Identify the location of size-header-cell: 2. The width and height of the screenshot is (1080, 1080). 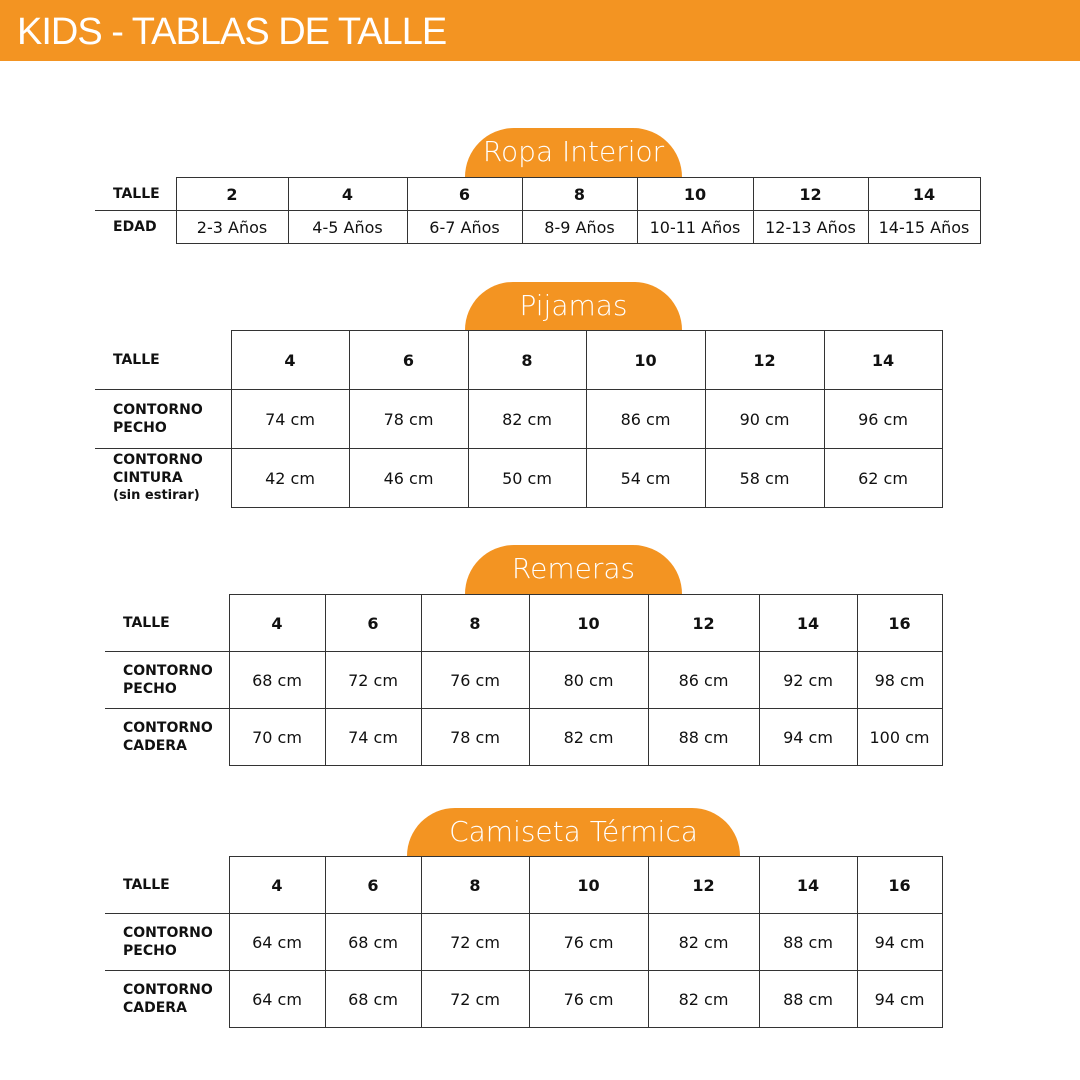
(232, 194).